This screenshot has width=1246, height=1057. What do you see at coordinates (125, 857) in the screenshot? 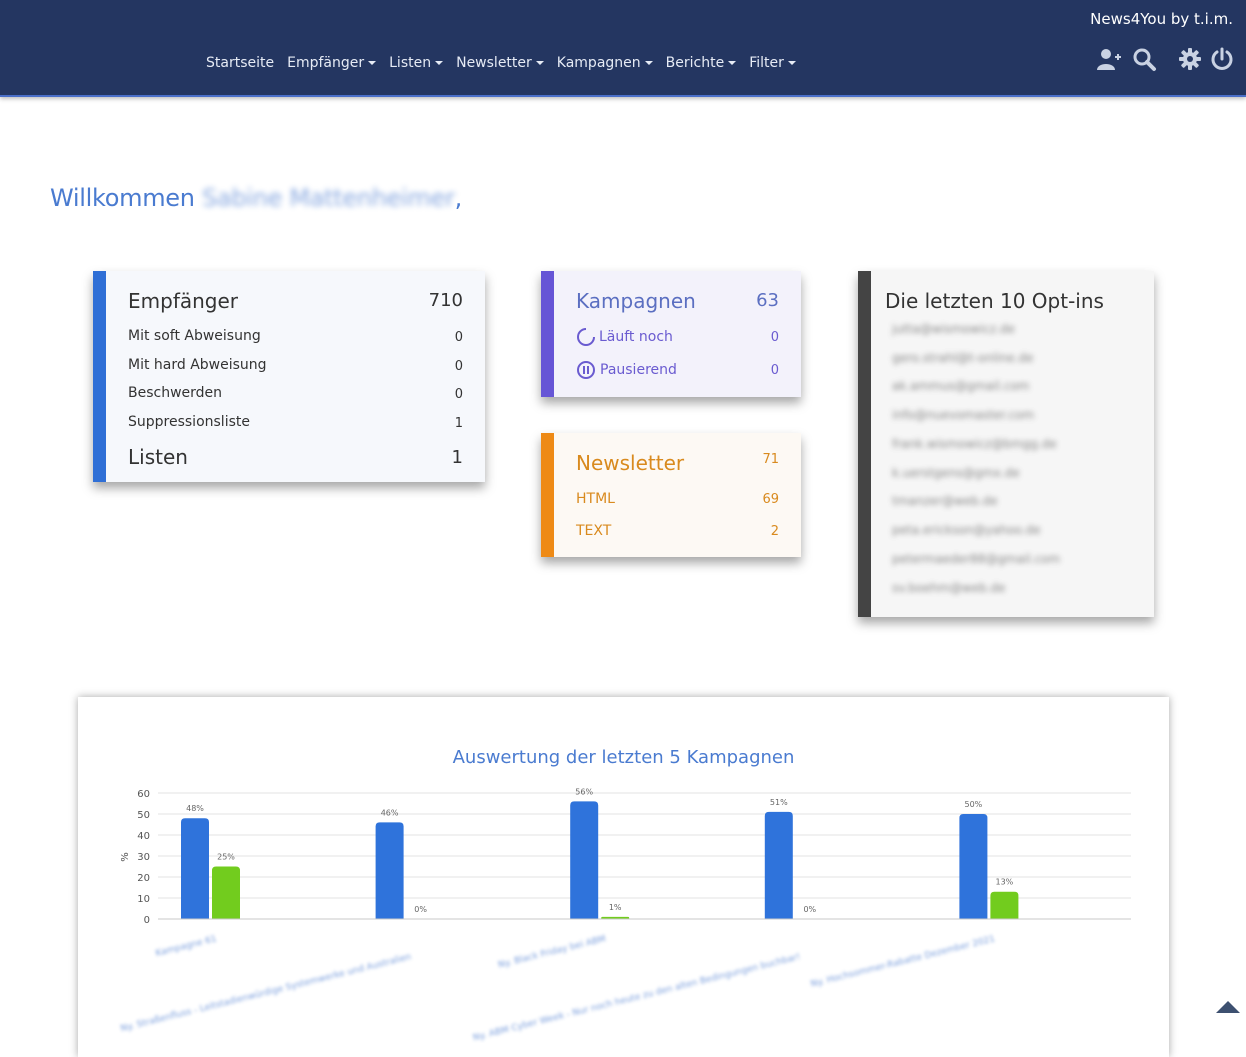
I see `y-axis-label: %` at bounding box center [125, 857].